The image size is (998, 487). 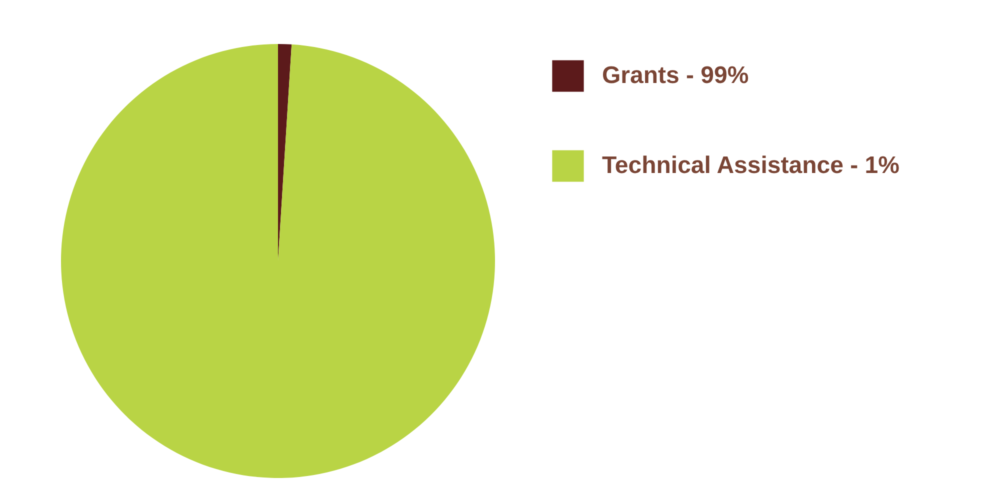 What do you see at coordinates (751, 165) in the screenshot?
I see `legend-label: Technical Assistance - 1%` at bounding box center [751, 165].